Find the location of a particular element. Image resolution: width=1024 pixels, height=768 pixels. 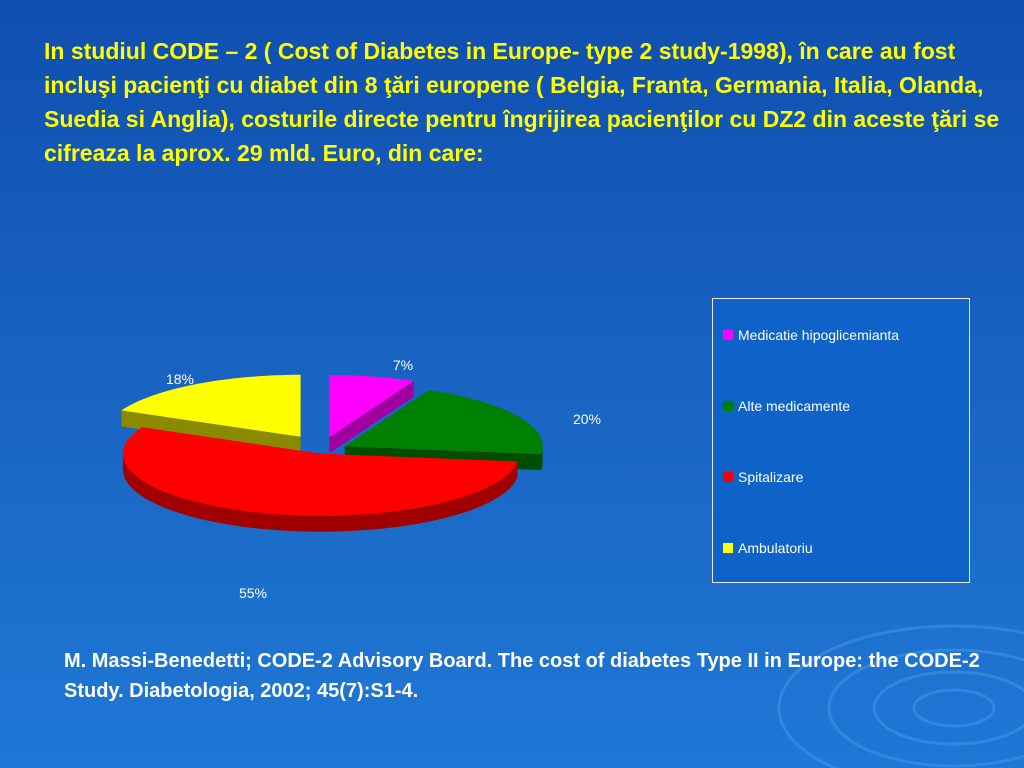

legend-label: Medicatie hipoglicemianta is located at coordinates (819, 335).